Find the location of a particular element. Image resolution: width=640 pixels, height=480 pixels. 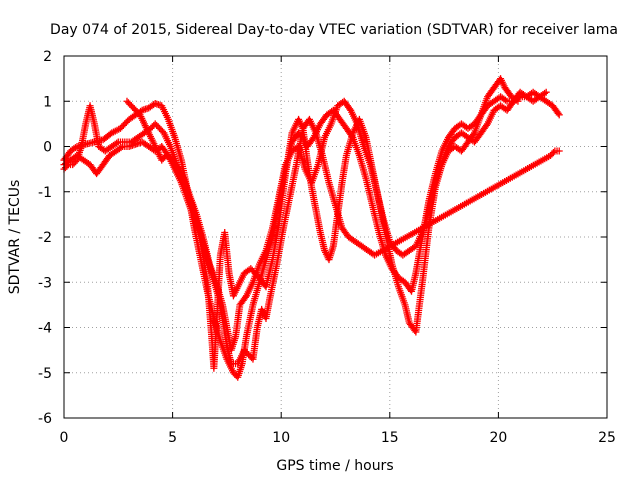

y-tick-label: -3 is located at coordinates (45, 283).